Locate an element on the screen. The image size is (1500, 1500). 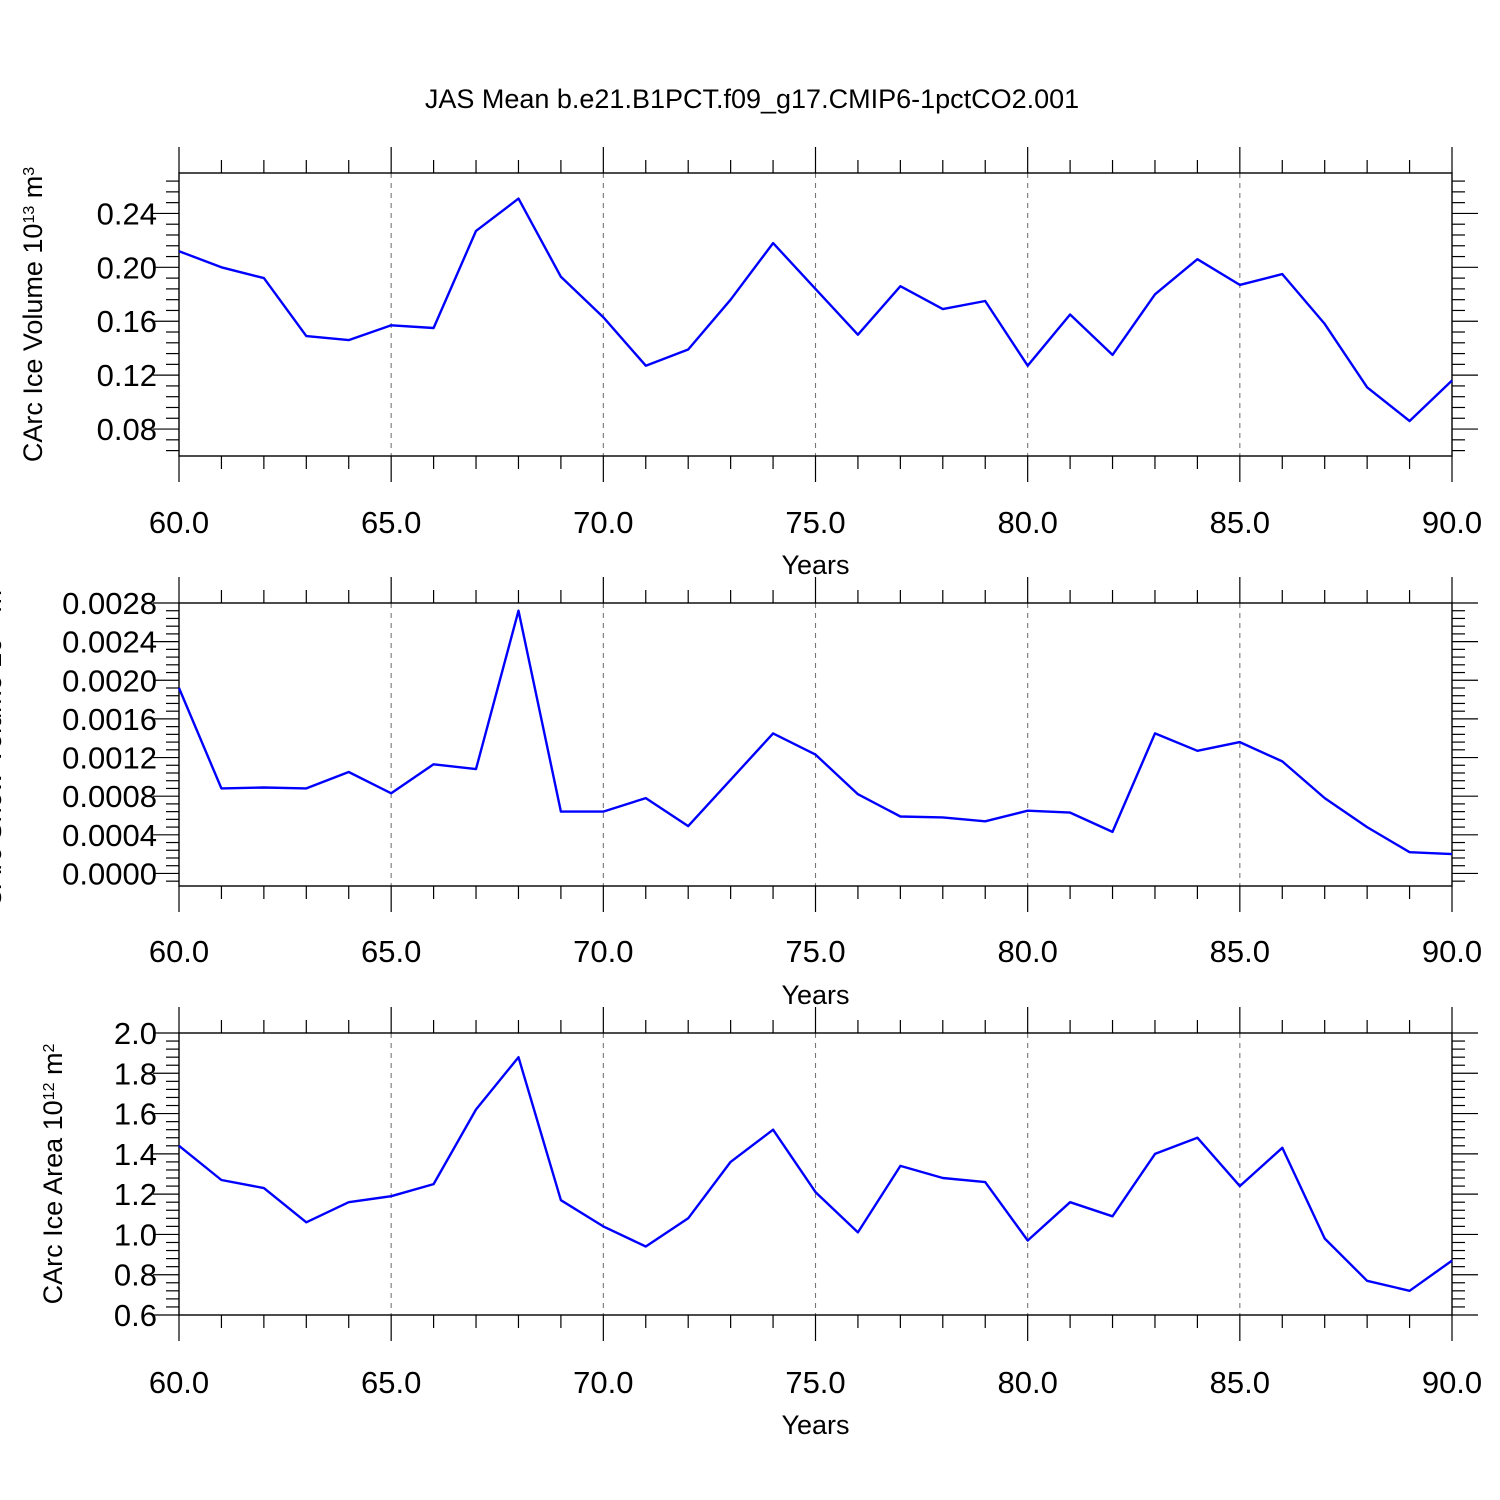
y-tick-label: 0.0024 is located at coordinates (109, 642).